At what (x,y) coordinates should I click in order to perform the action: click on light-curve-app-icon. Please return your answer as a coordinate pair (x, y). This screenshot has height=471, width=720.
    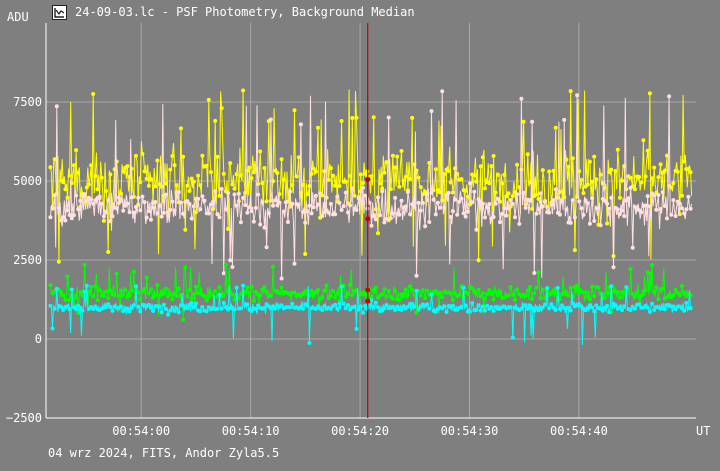
    Looking at the image, I should click on (59, 12).